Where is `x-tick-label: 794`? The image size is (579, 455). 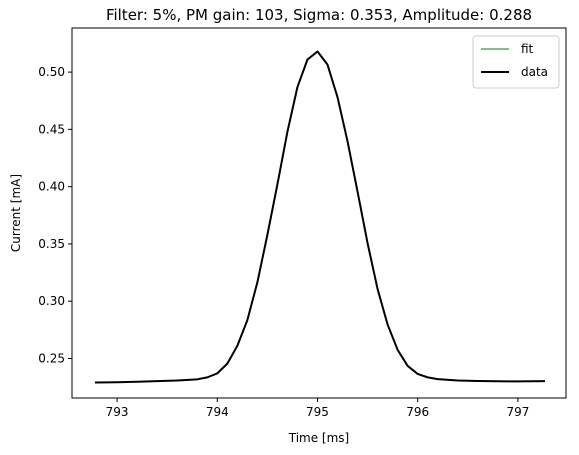 x-tick-label: 794 is located at coordinates (217, 412).